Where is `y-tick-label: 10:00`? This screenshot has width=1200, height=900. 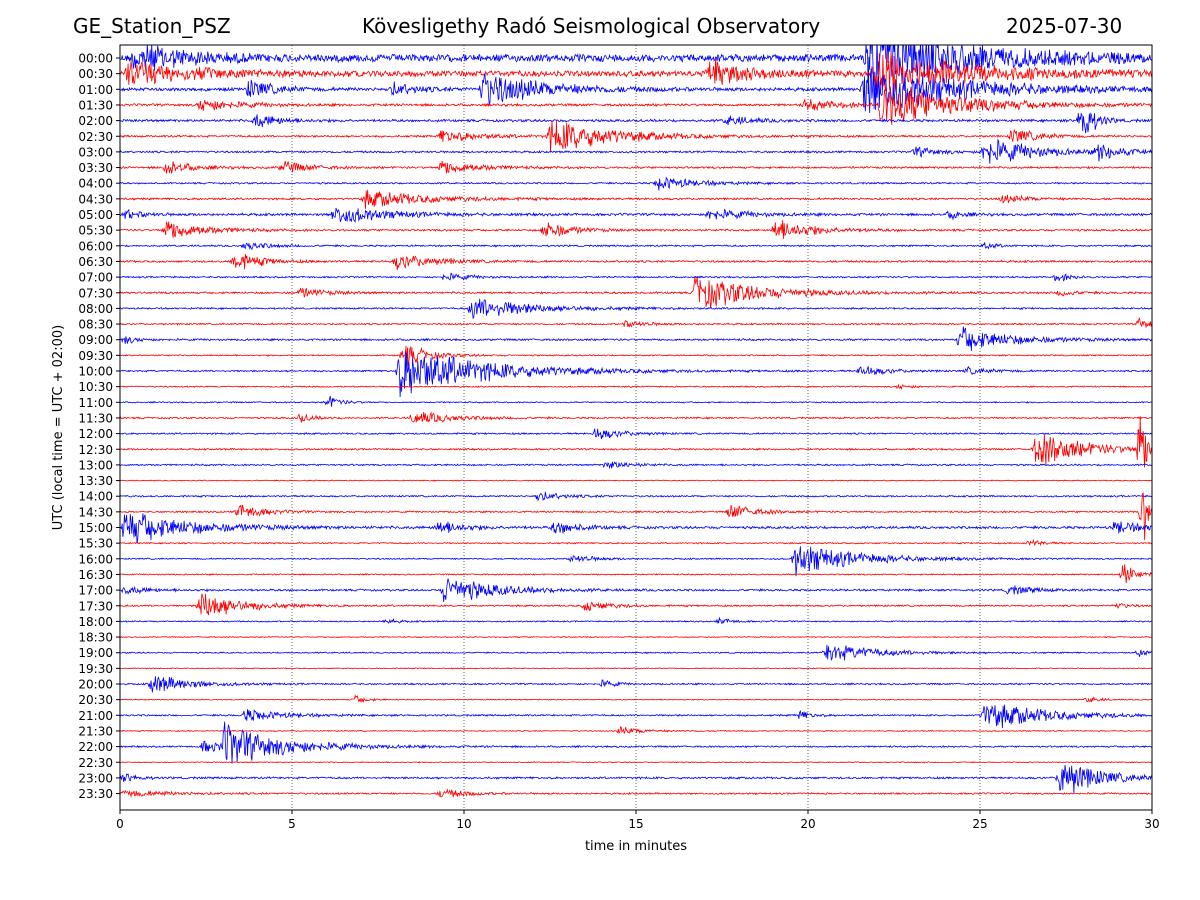 y-tick-label: 10:00 is located at coordinates (95, 372).